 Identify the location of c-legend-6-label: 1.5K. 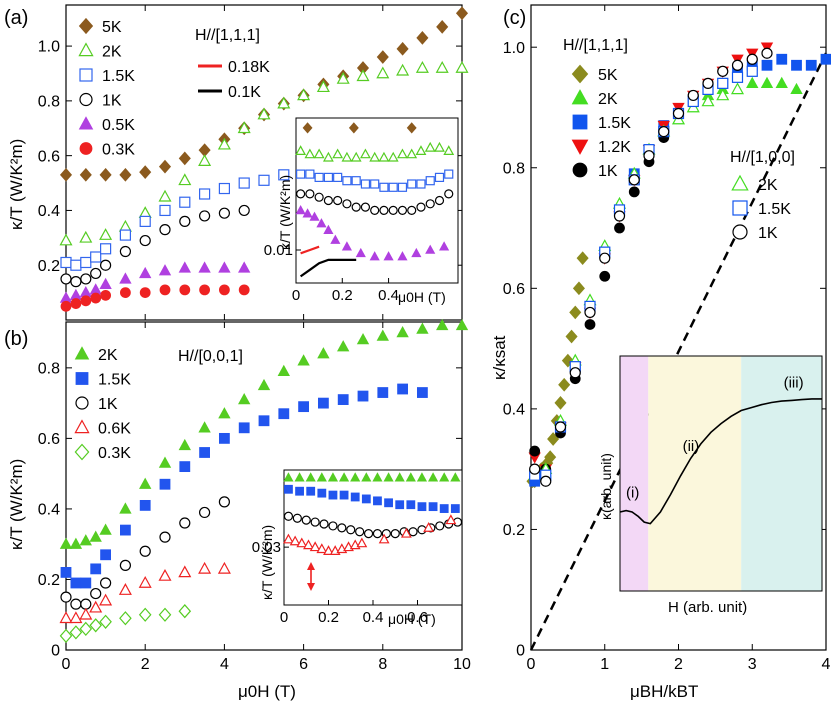
(774, 209).